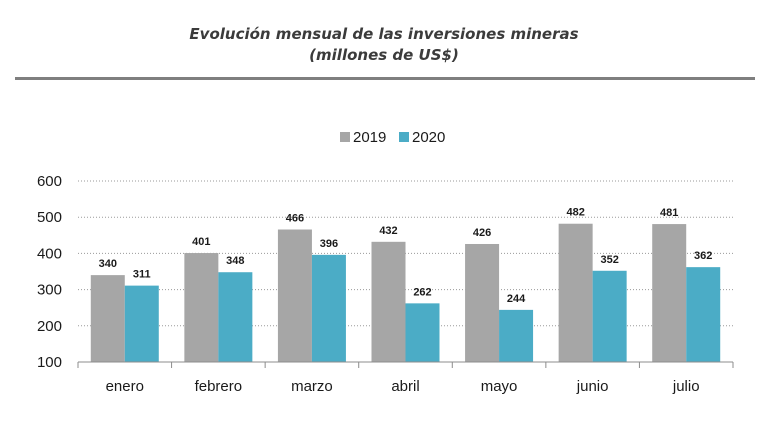  I want to click on bar-2019-enero, so click(107, 318).